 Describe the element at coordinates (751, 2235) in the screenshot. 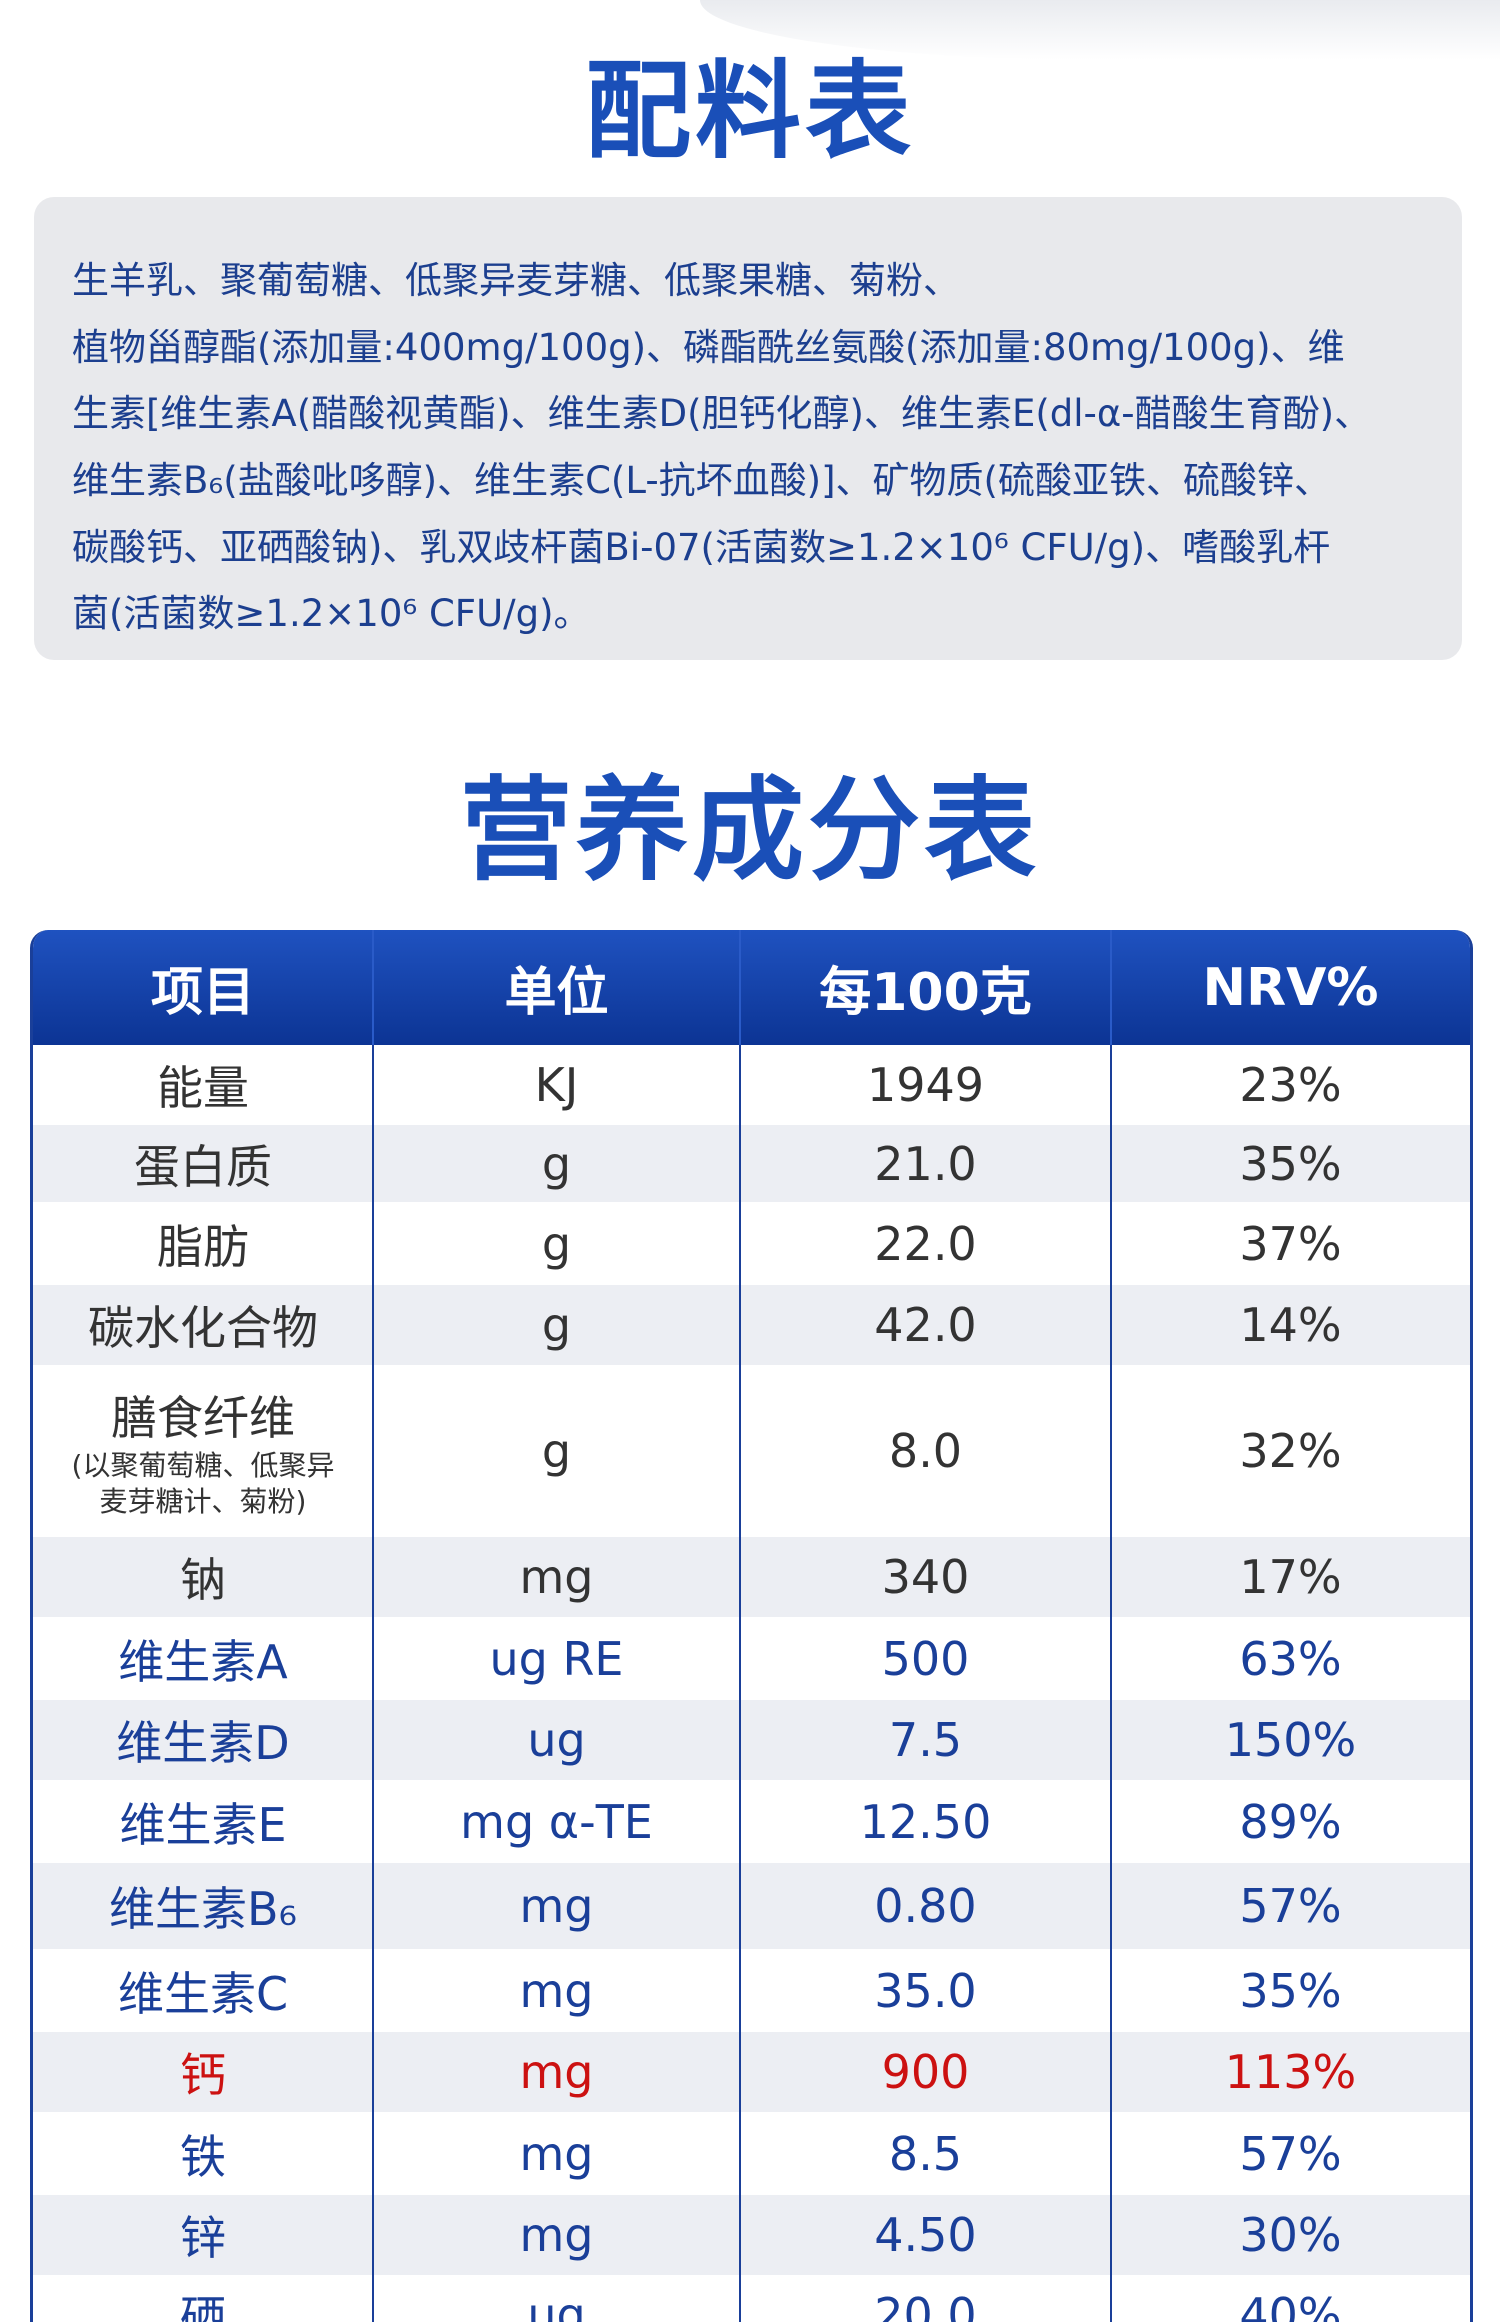

I see `table-row: 锌 mg 4.50 30%` at that location.